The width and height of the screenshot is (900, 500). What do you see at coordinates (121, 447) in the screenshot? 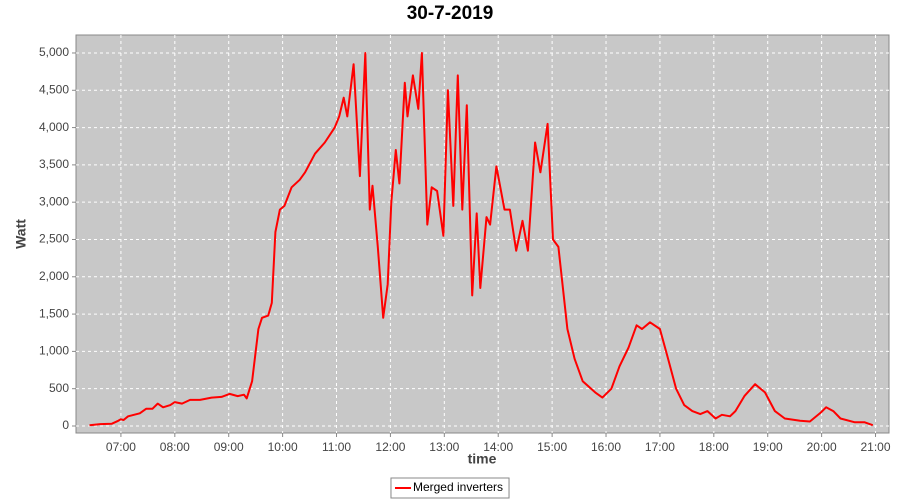
I see `x-tick-label: 07:00` at bounding box center [121, 447].